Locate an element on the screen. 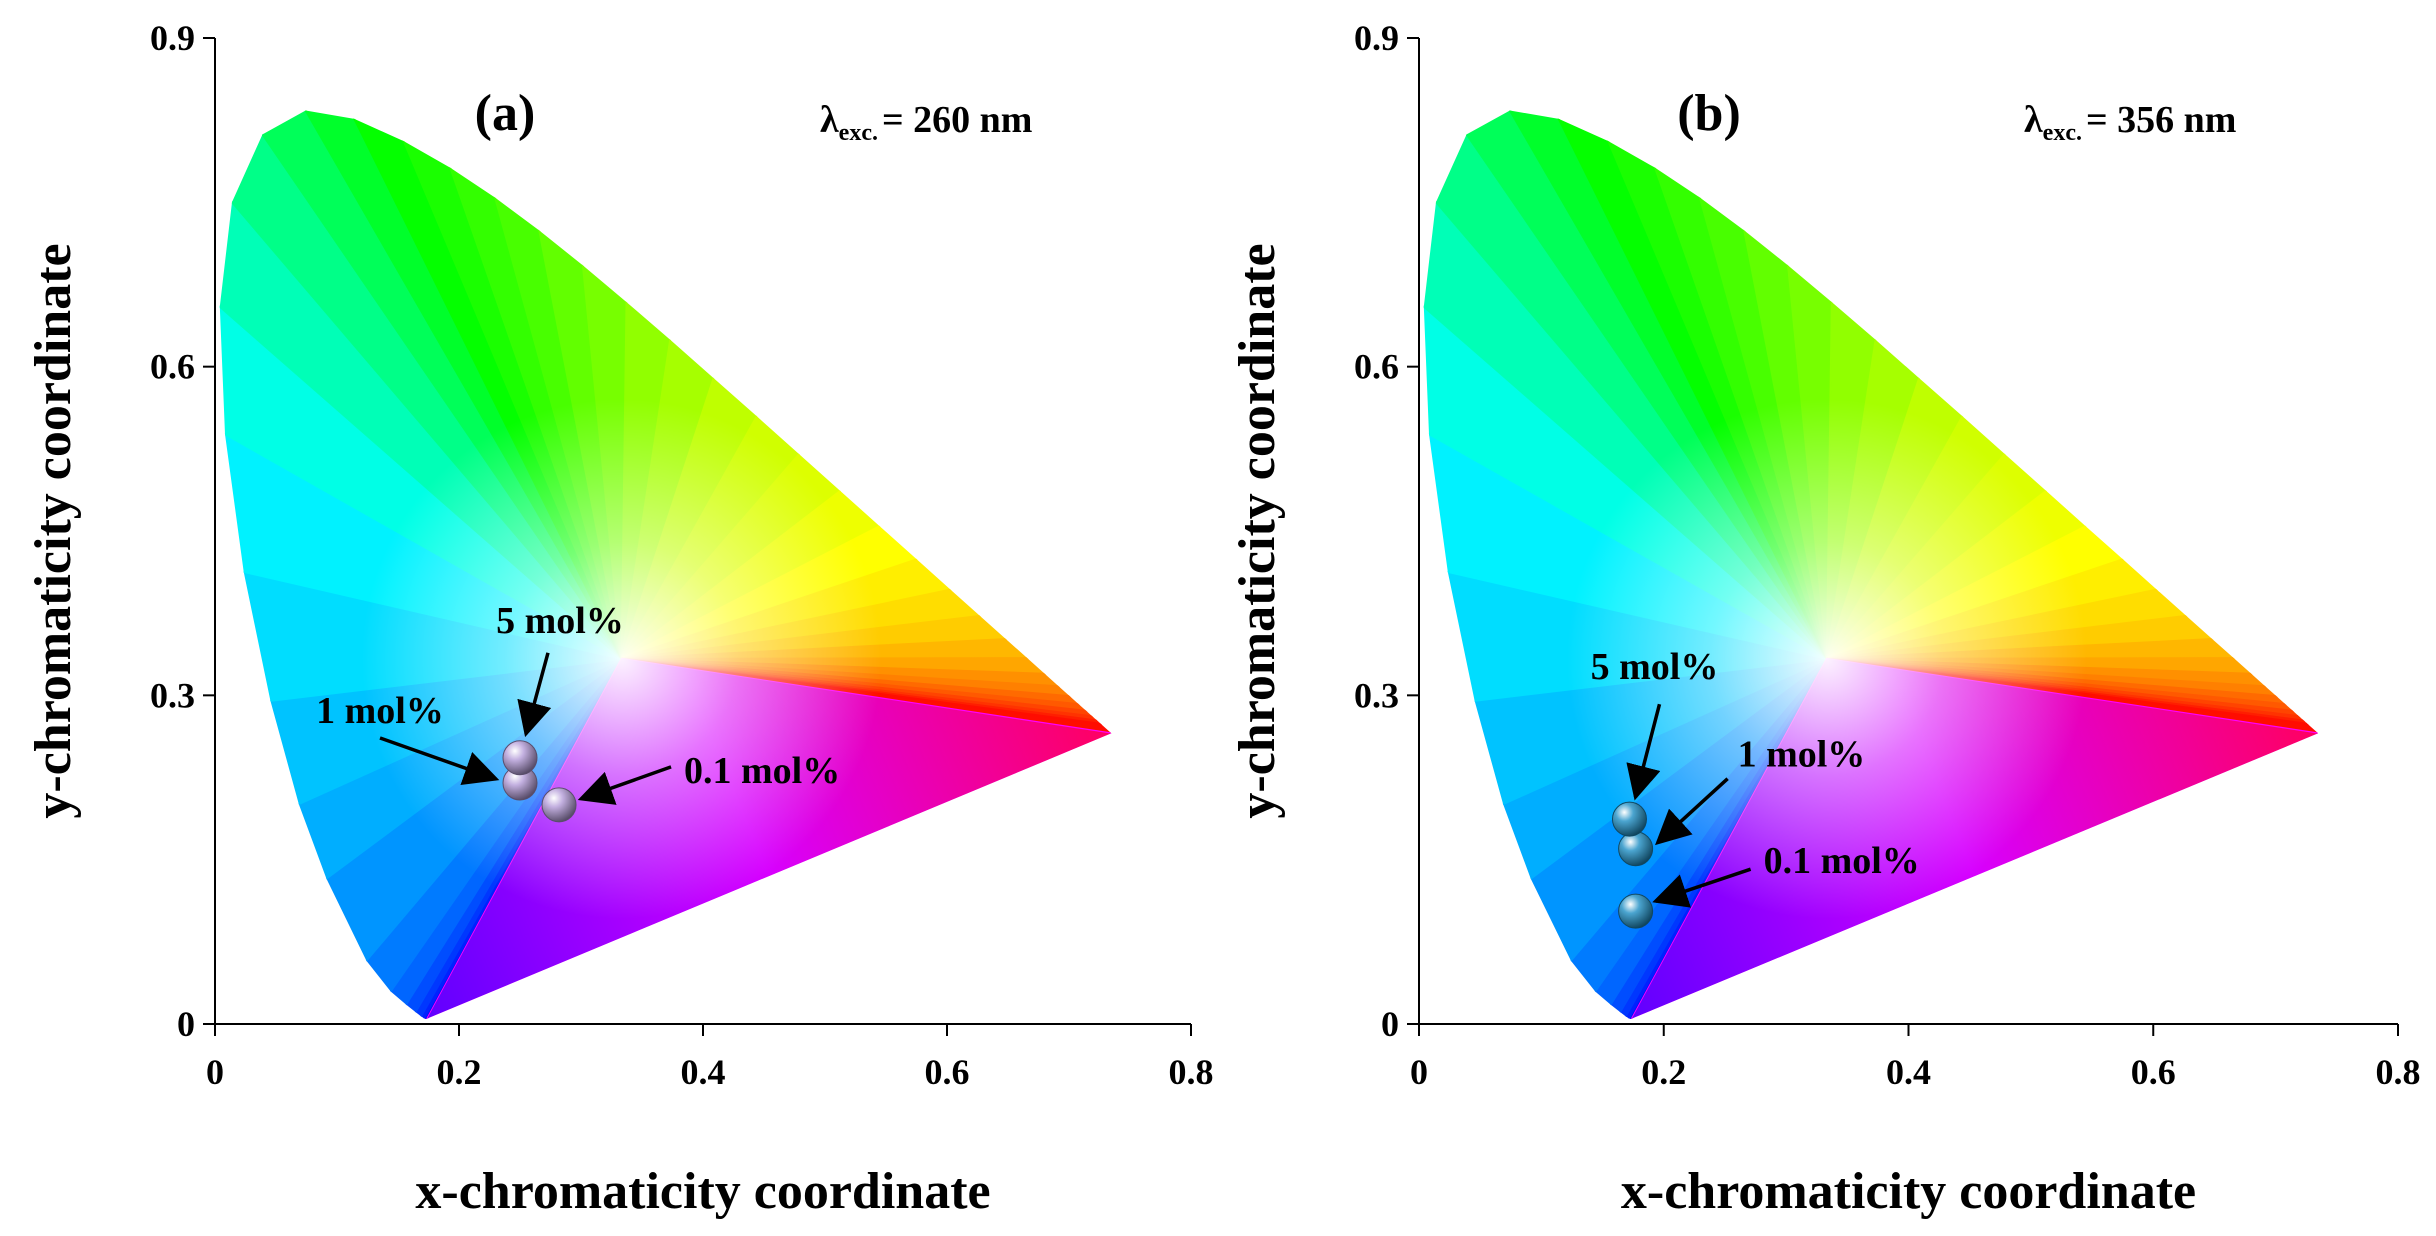 The image size is (2436, 1236). panel-label: (a) is located at coordinates (505, 113).